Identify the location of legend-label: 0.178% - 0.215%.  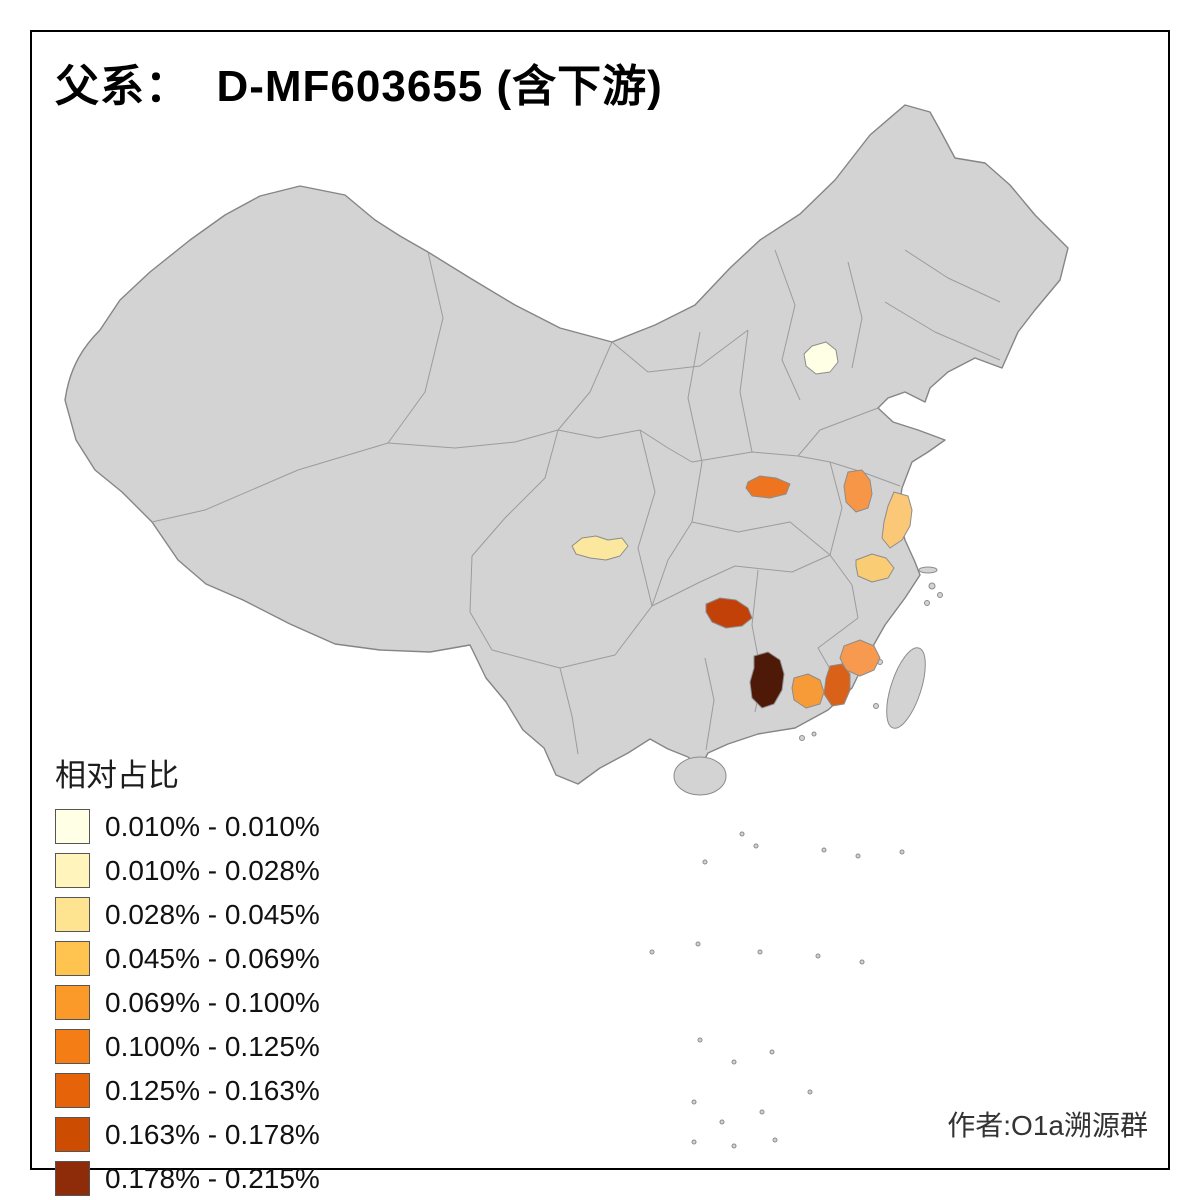
(212, 1178).